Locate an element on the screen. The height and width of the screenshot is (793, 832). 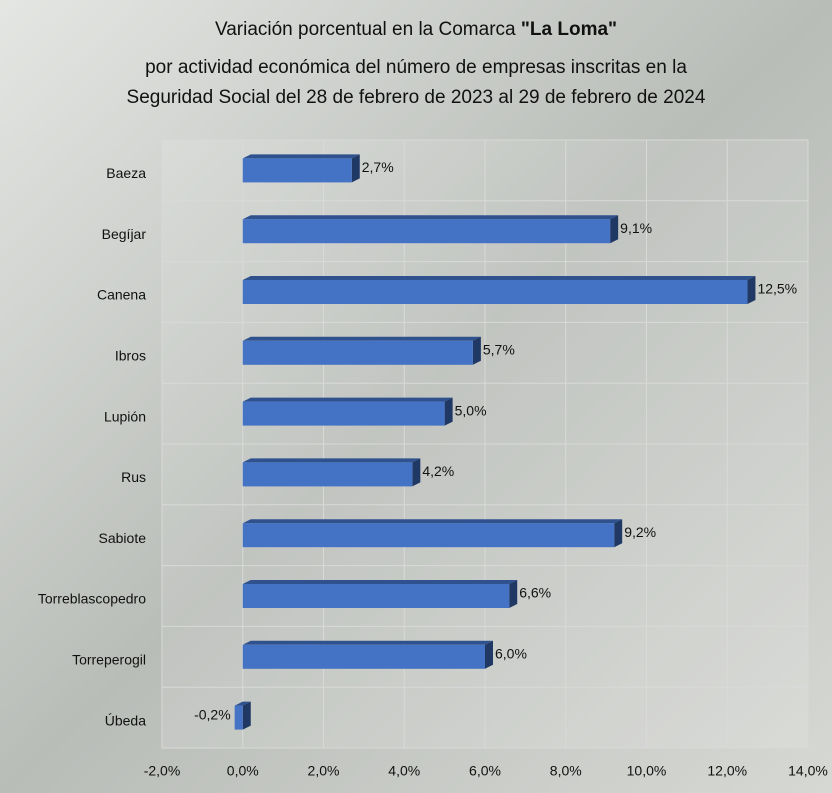
y-tick-label: Baeza is located at coordinates (126, 173).